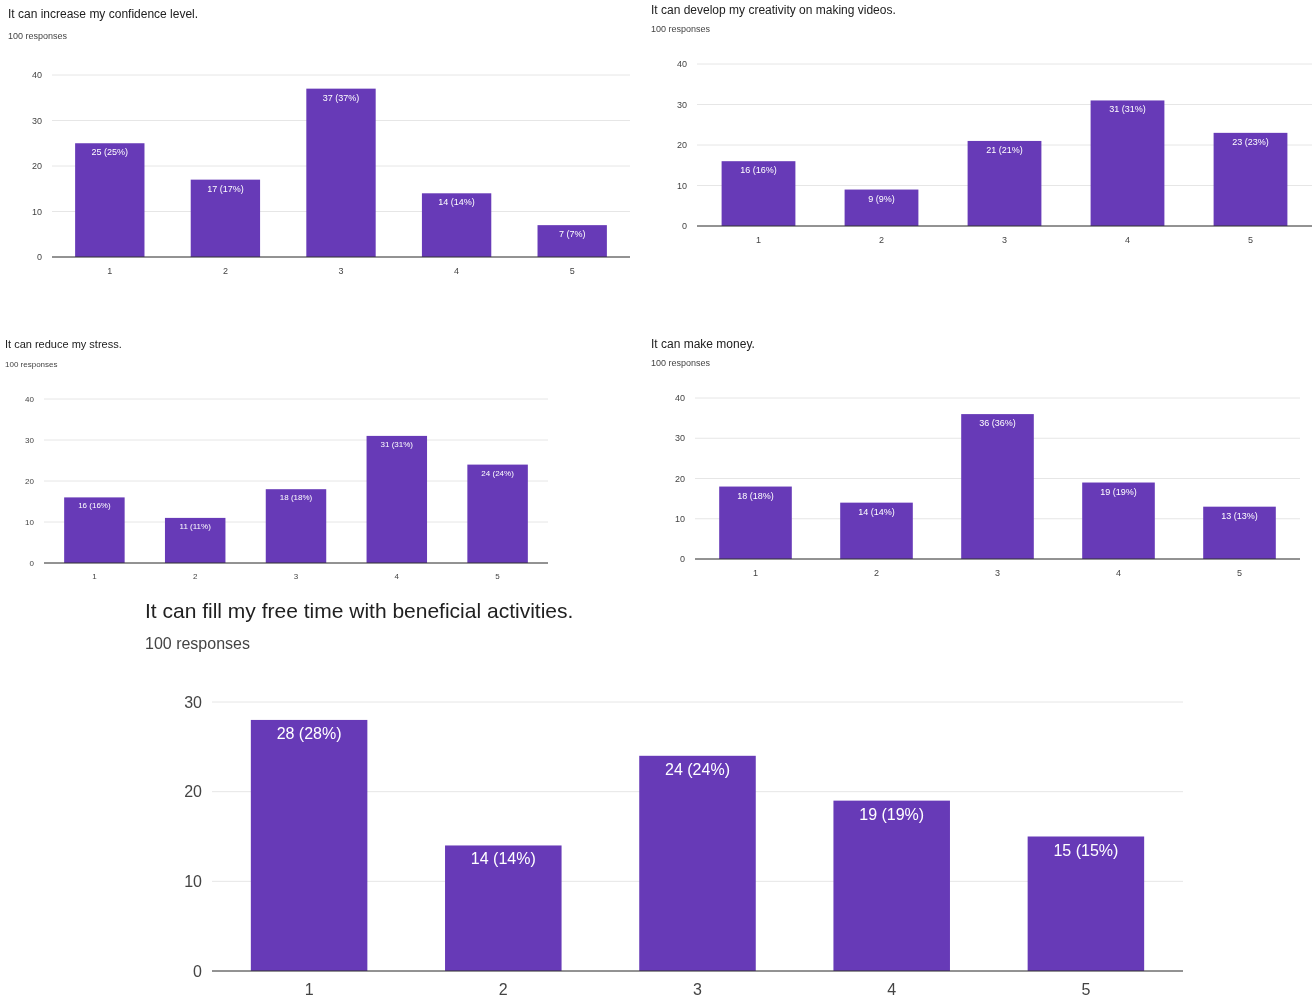 This screenshot has width=1314, height=1001. What do you see at coordinates (1239, 515) in the screenshot?
I see `data-label: 13 (13%)` at bounding box center [1239, 515].